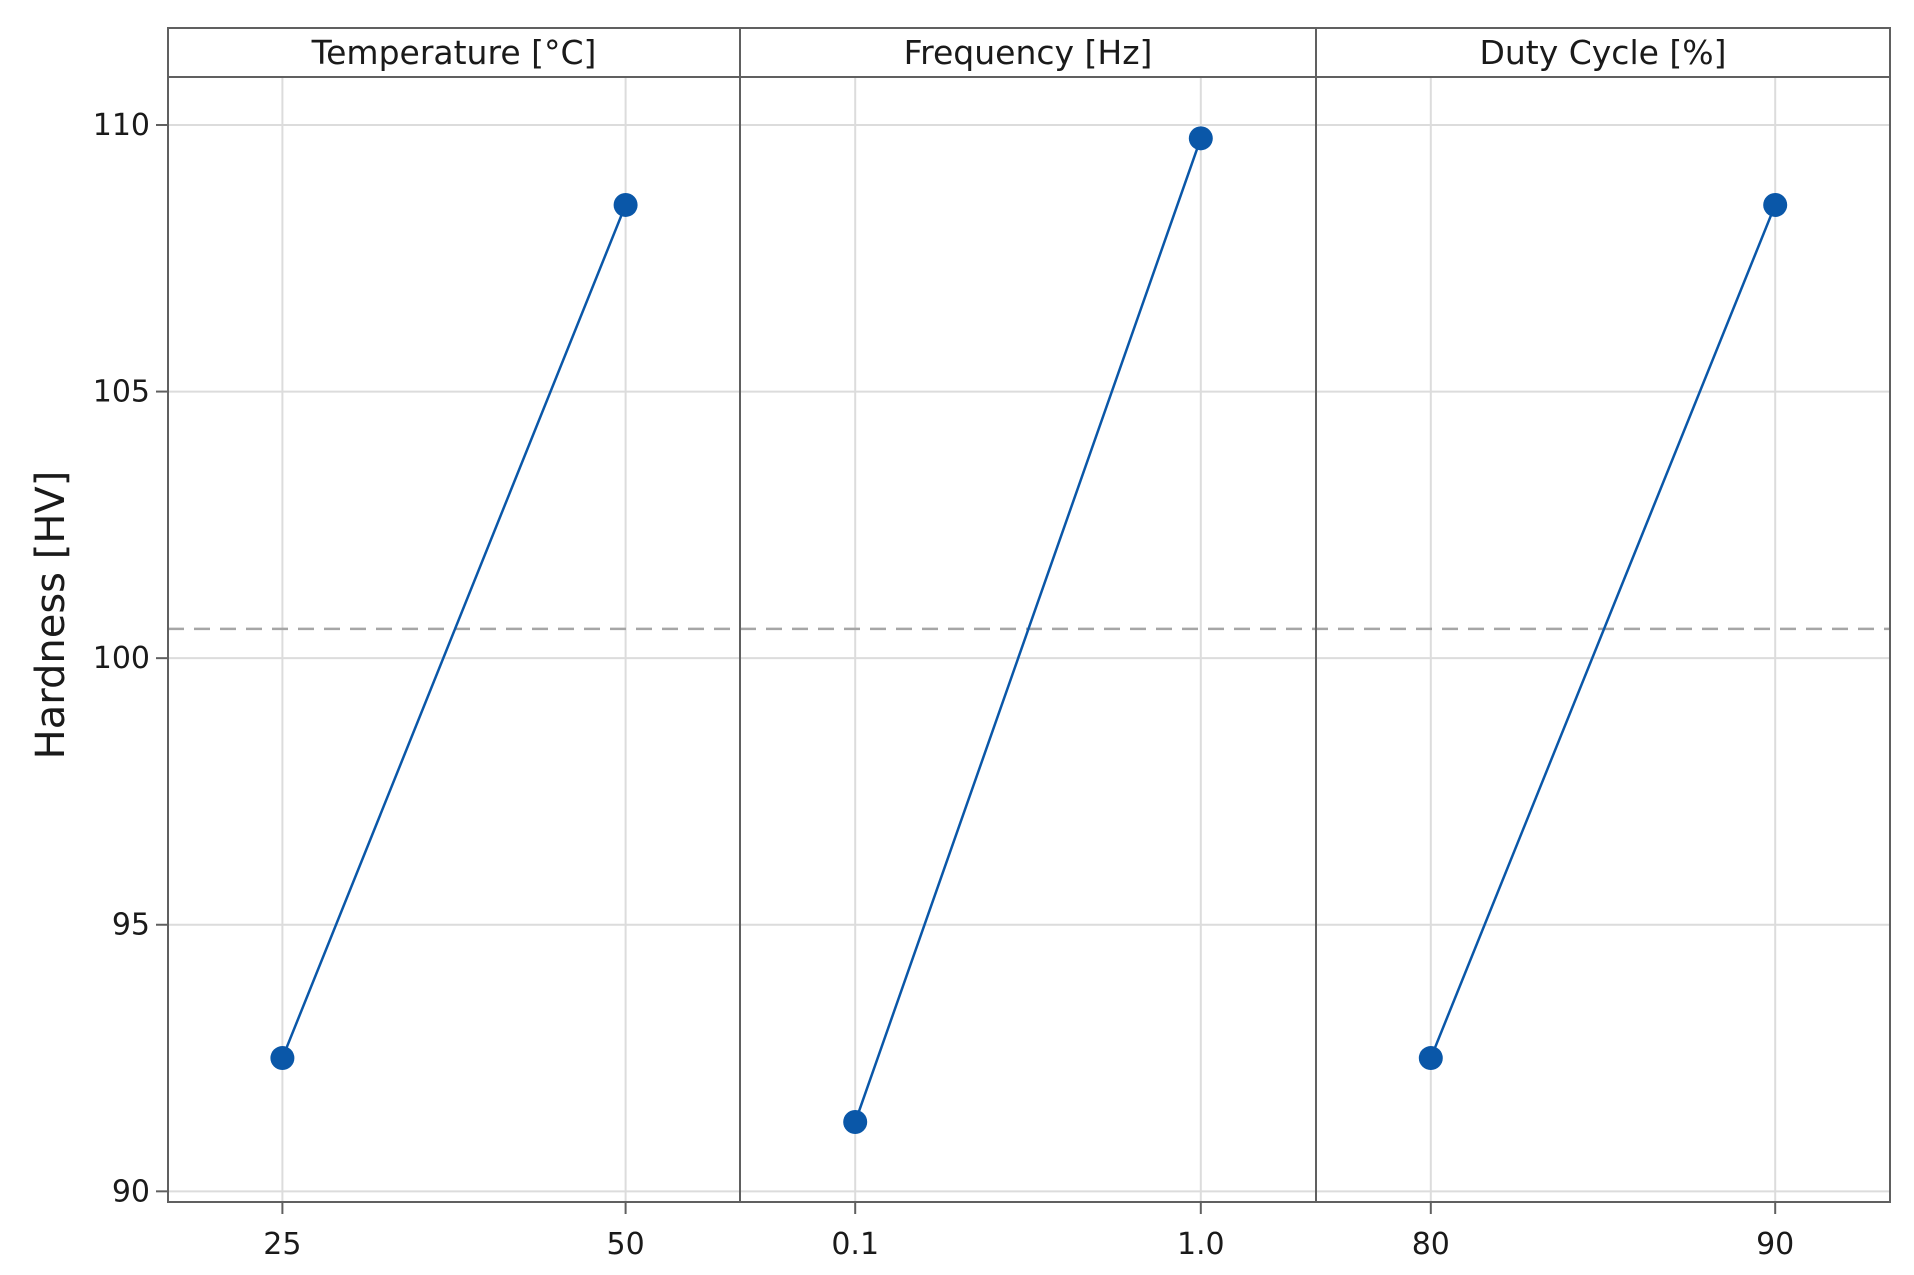 The image size is (1914, 1275). Describe the element at coordinates (131, 925) in the screenshot. I see `y-tick-label: 95` at that location.